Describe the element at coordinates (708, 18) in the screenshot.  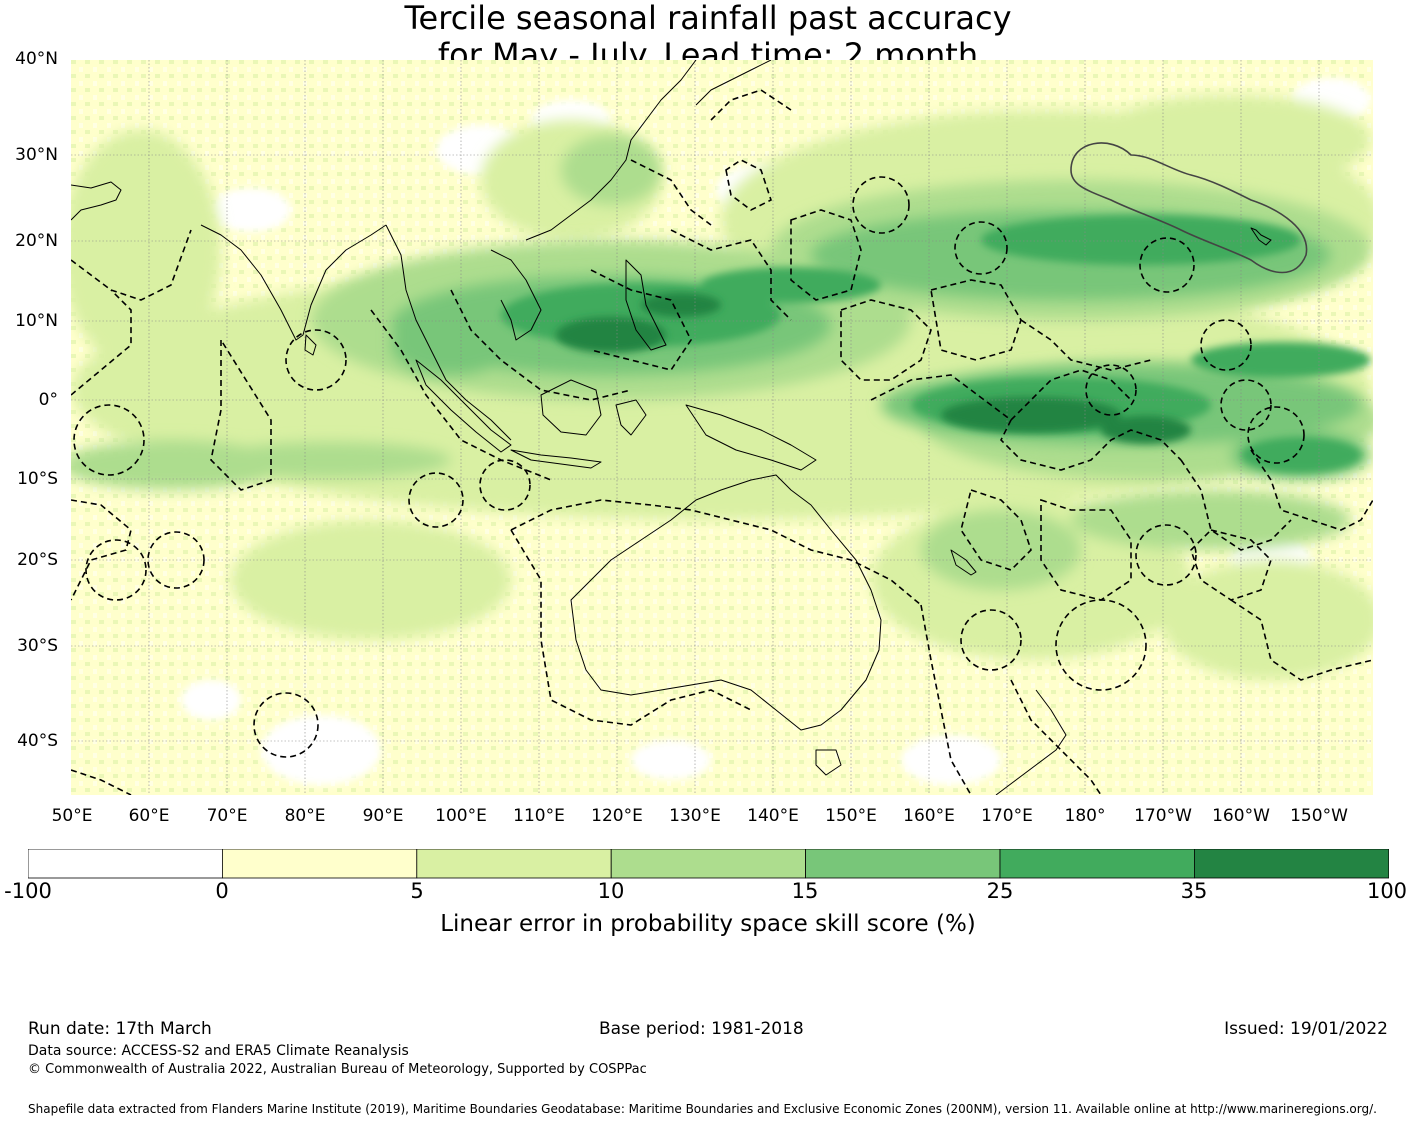
I see `map-title-line1: Tercile seasonal rainfall past accuracy` at that location.